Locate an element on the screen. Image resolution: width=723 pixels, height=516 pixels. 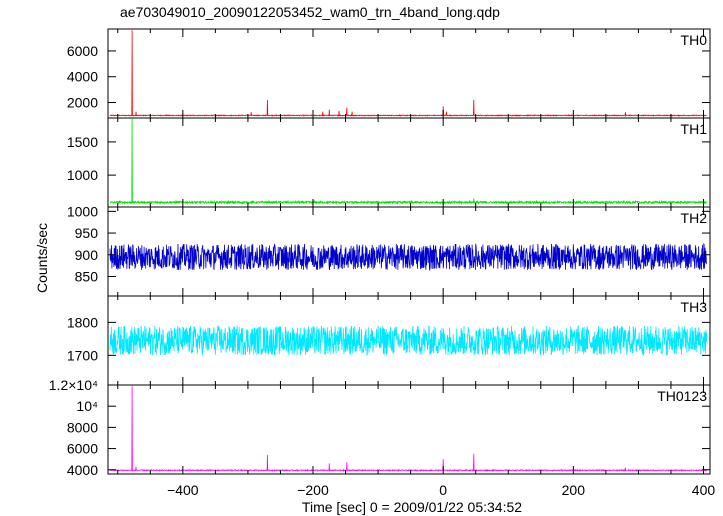
panel-label: TH2 is located at coordinates (694, 218).